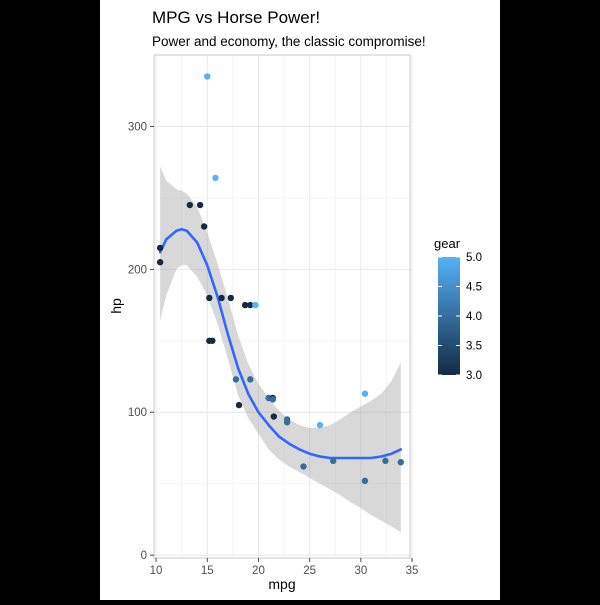 This screenshot has width=600, height=605. Describe the element at coordinates (156, 571) in the screenshot. I see `x-tick-label: 10` at that location.